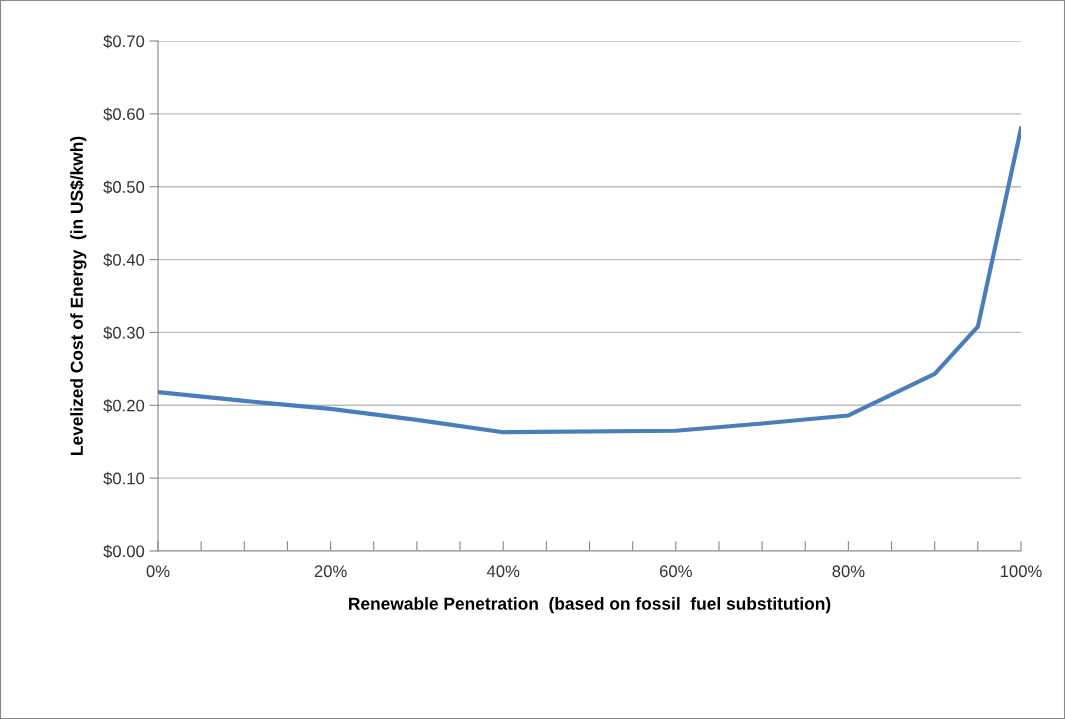 The height and width of the screenshot is (719, 1065). What do you see at coordinates (848, 571) in the screenshot?
I see `x-tick-label: 80%` at bounding box center [848, 571].